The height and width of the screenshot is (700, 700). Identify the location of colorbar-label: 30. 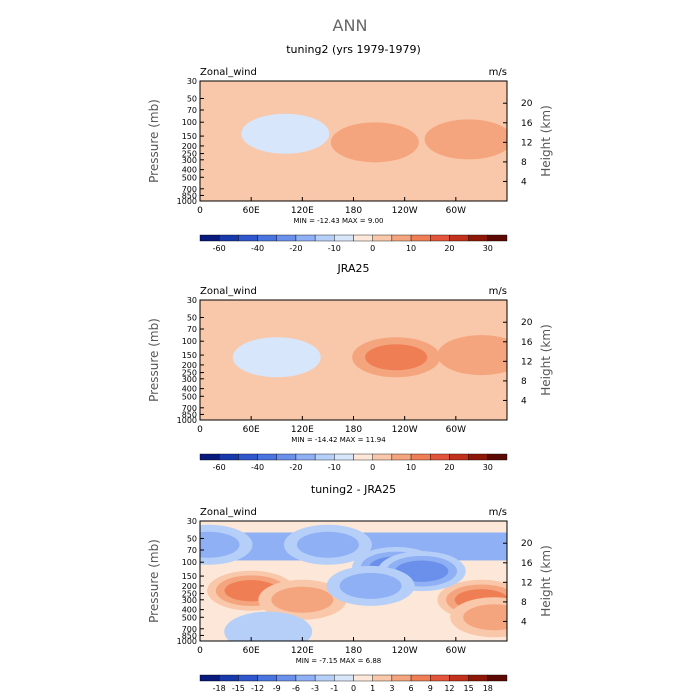
(488, 248).